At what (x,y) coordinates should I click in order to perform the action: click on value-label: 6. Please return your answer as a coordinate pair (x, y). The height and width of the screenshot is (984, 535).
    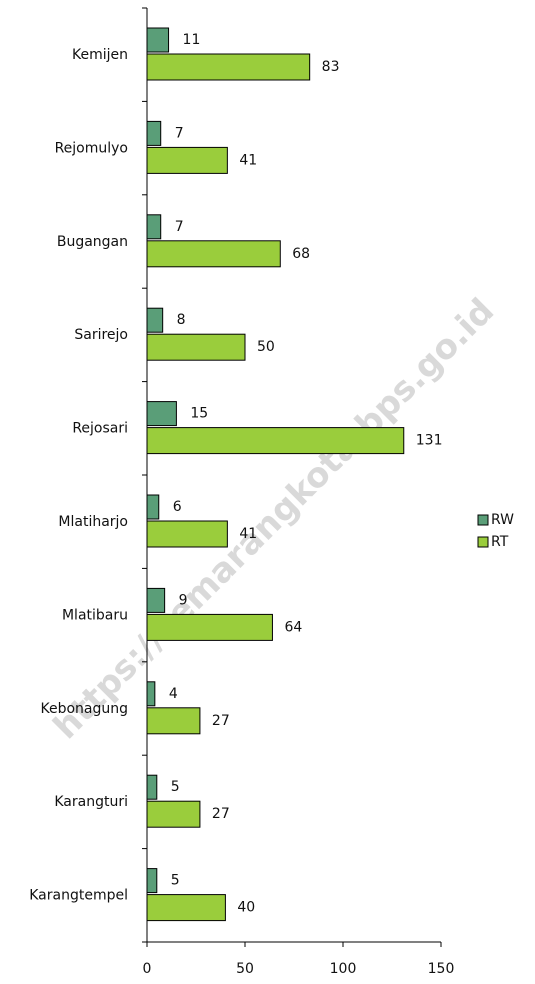
    Looking at the image, I should click on (177, 507).